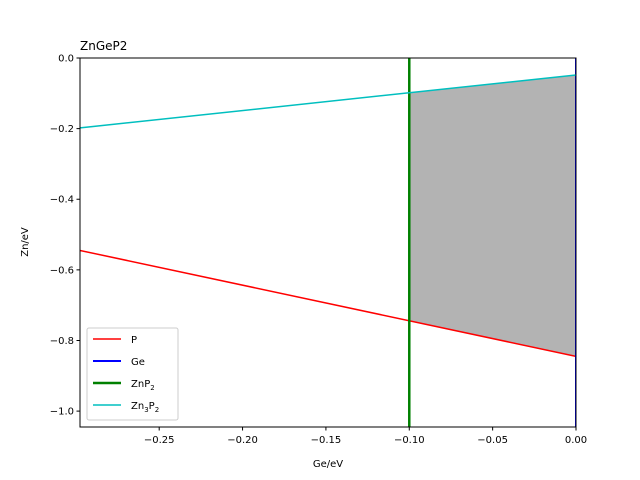  What do you see at coordinates (242, 440) in the screenshot?
I see `x-tick-label: −0.20` at bounding box center [242, 440].